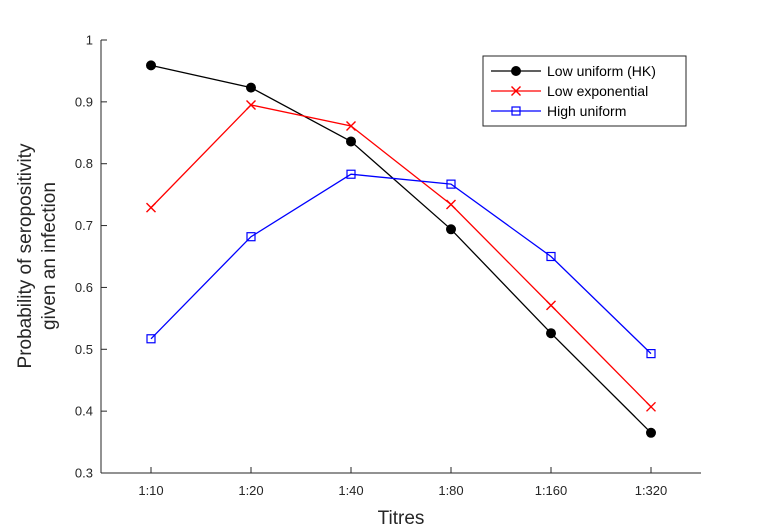 The image size is (776, 532). I want to click on legend-label: Low uniform (HK), so click(601, 71).